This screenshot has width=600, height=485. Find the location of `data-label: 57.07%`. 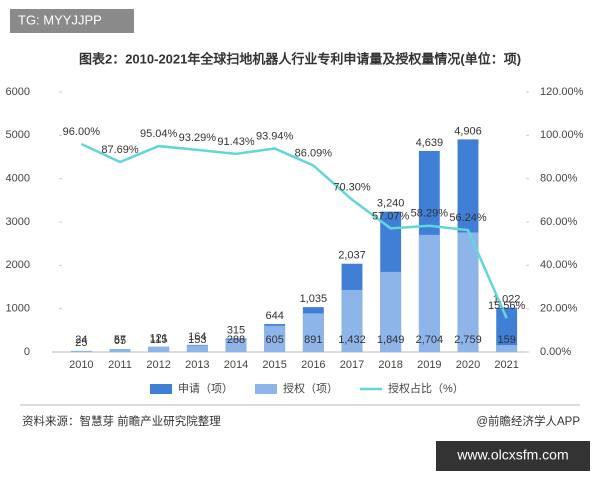

data-label: 57.07% is located at coordinates (391, 216).